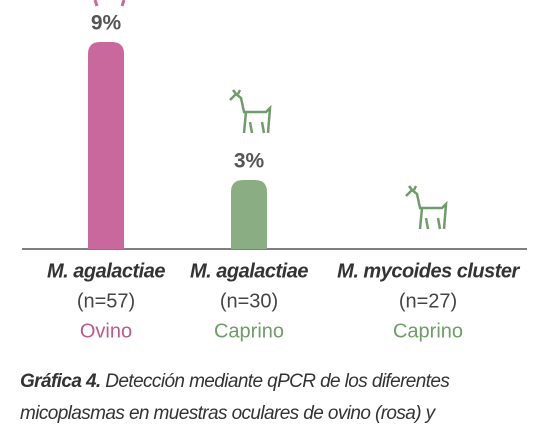 The image size is (551, 433). What do you see at coordinates (109, 3) in the screenshot?
I see `sheep-icon` at bounding box center [109, 3].